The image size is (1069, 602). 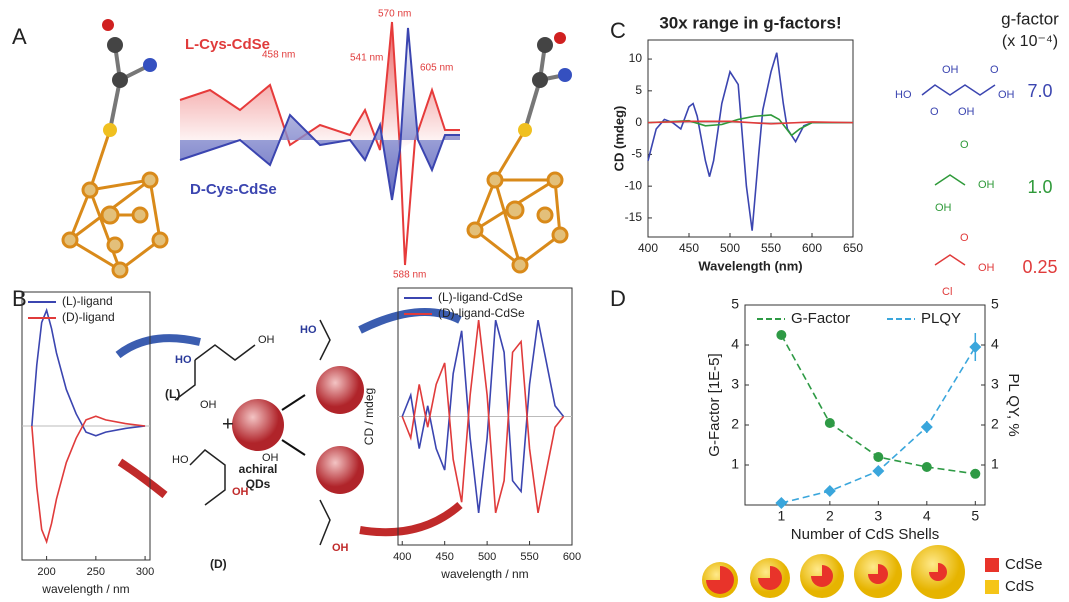 I want to click on d-spectrum, so click(x=319, y=114).